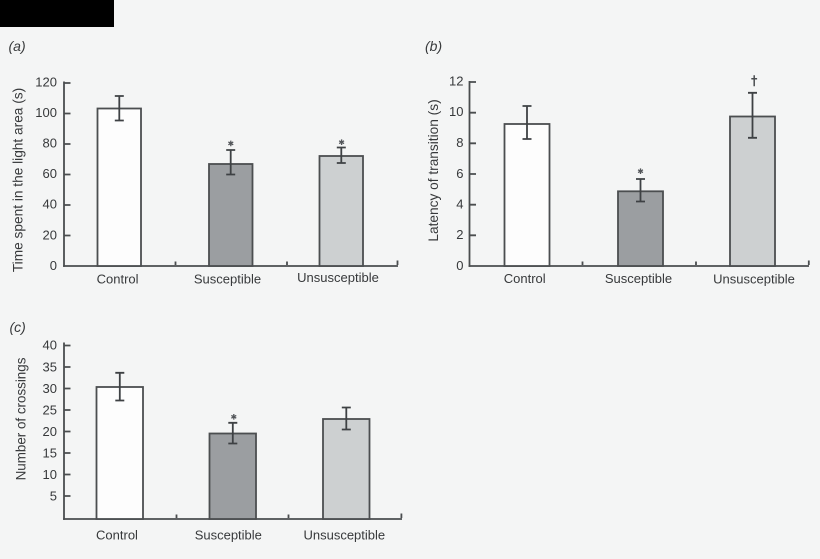 The height and width of the screenshot is (559, 820). I want to click on svg-text: 15, so click(50, 453).